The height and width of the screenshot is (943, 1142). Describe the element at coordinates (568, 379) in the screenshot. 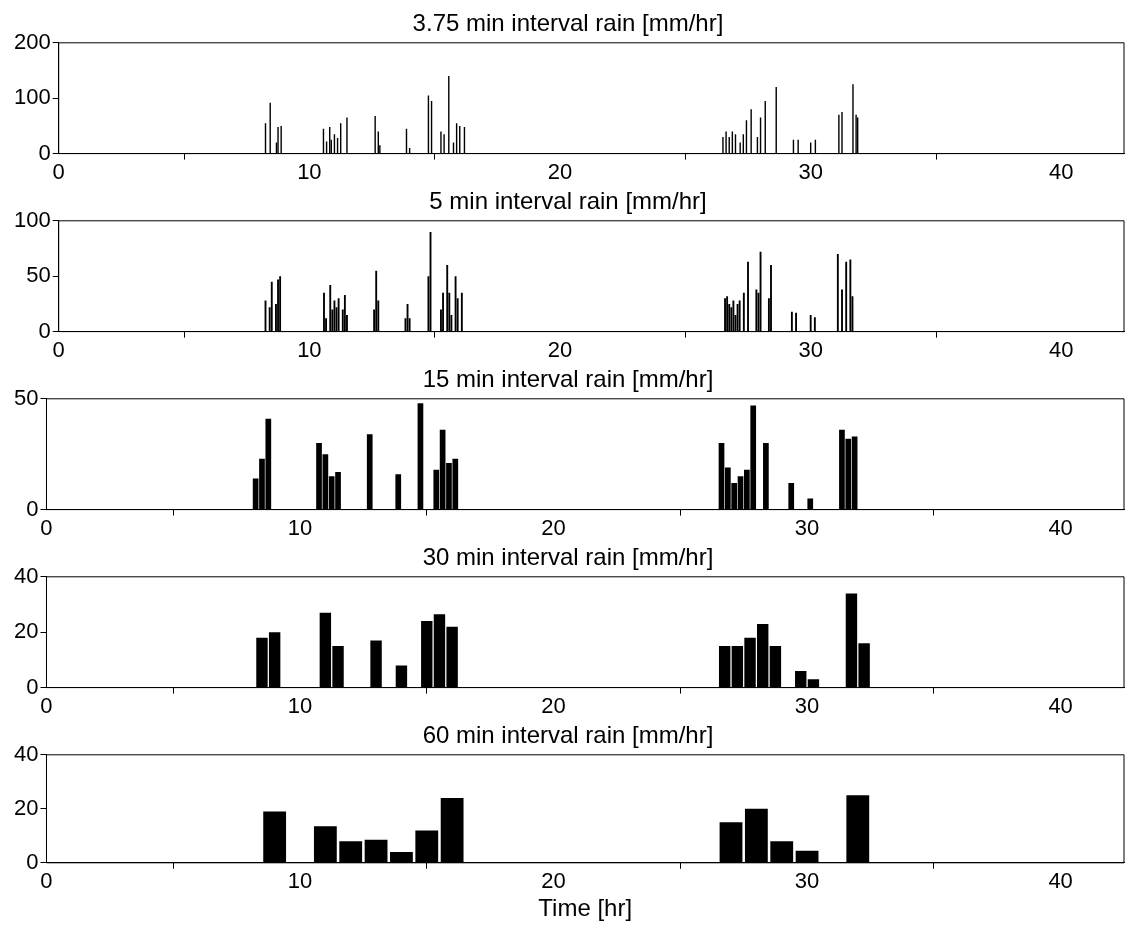

I see `chart-title: 15 min interval rain [mm/hr]` at that location.